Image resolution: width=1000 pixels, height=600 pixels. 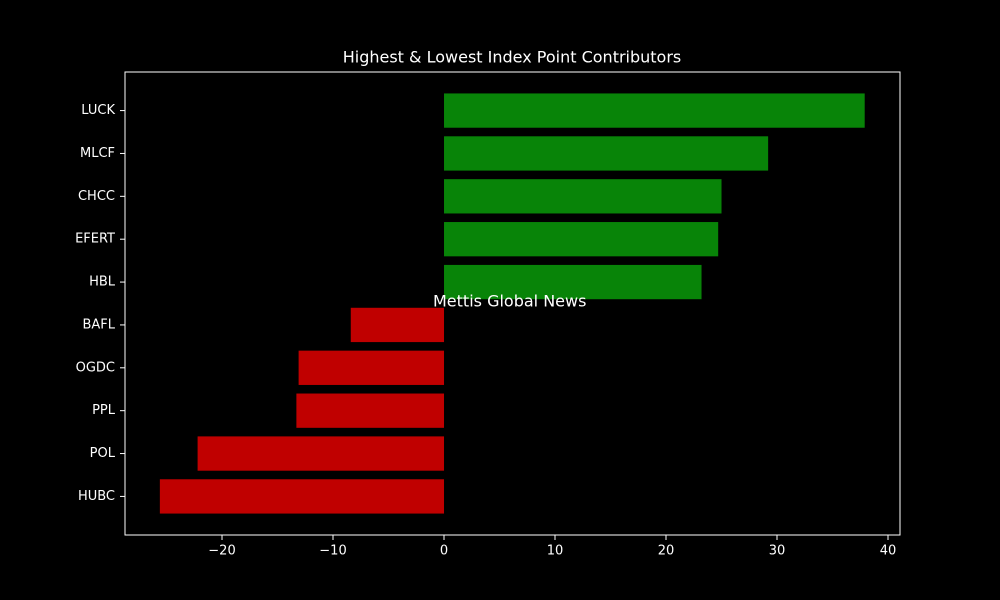 I want to click on y-tick-label: PPL, so click(x=104, y=410).